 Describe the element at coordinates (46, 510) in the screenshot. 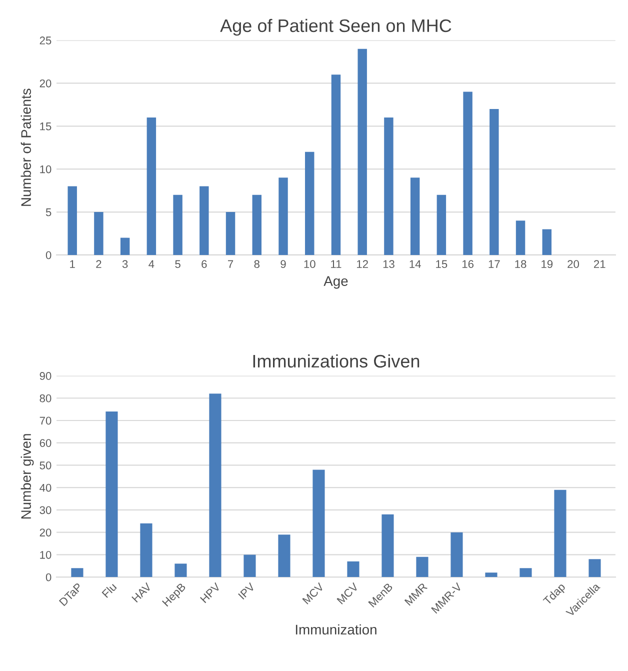

I see `y-tick-label: 30` at that location.